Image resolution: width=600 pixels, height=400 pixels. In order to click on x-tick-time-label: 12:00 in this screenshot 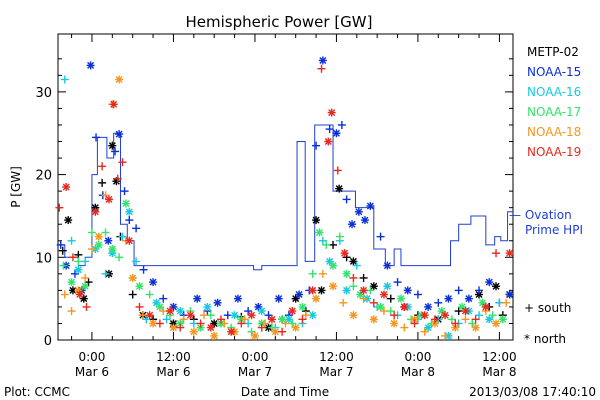, I will do `click(173, 357)`.